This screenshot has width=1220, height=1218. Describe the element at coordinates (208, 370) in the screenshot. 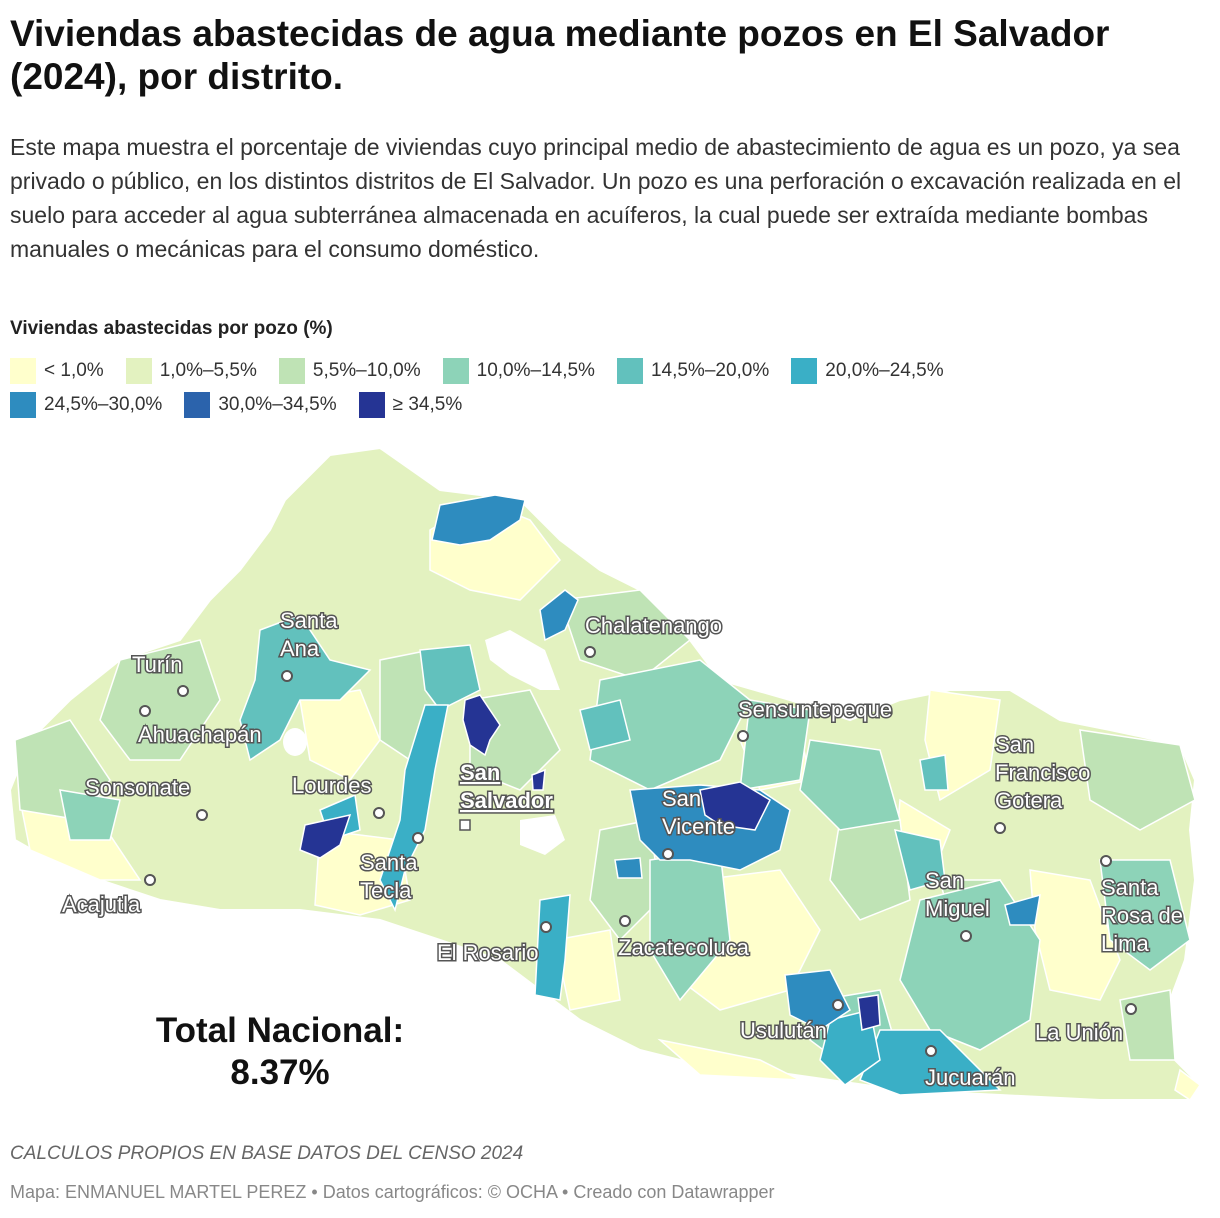

I see `legend-label: 1,0%–5,5%` at that location.